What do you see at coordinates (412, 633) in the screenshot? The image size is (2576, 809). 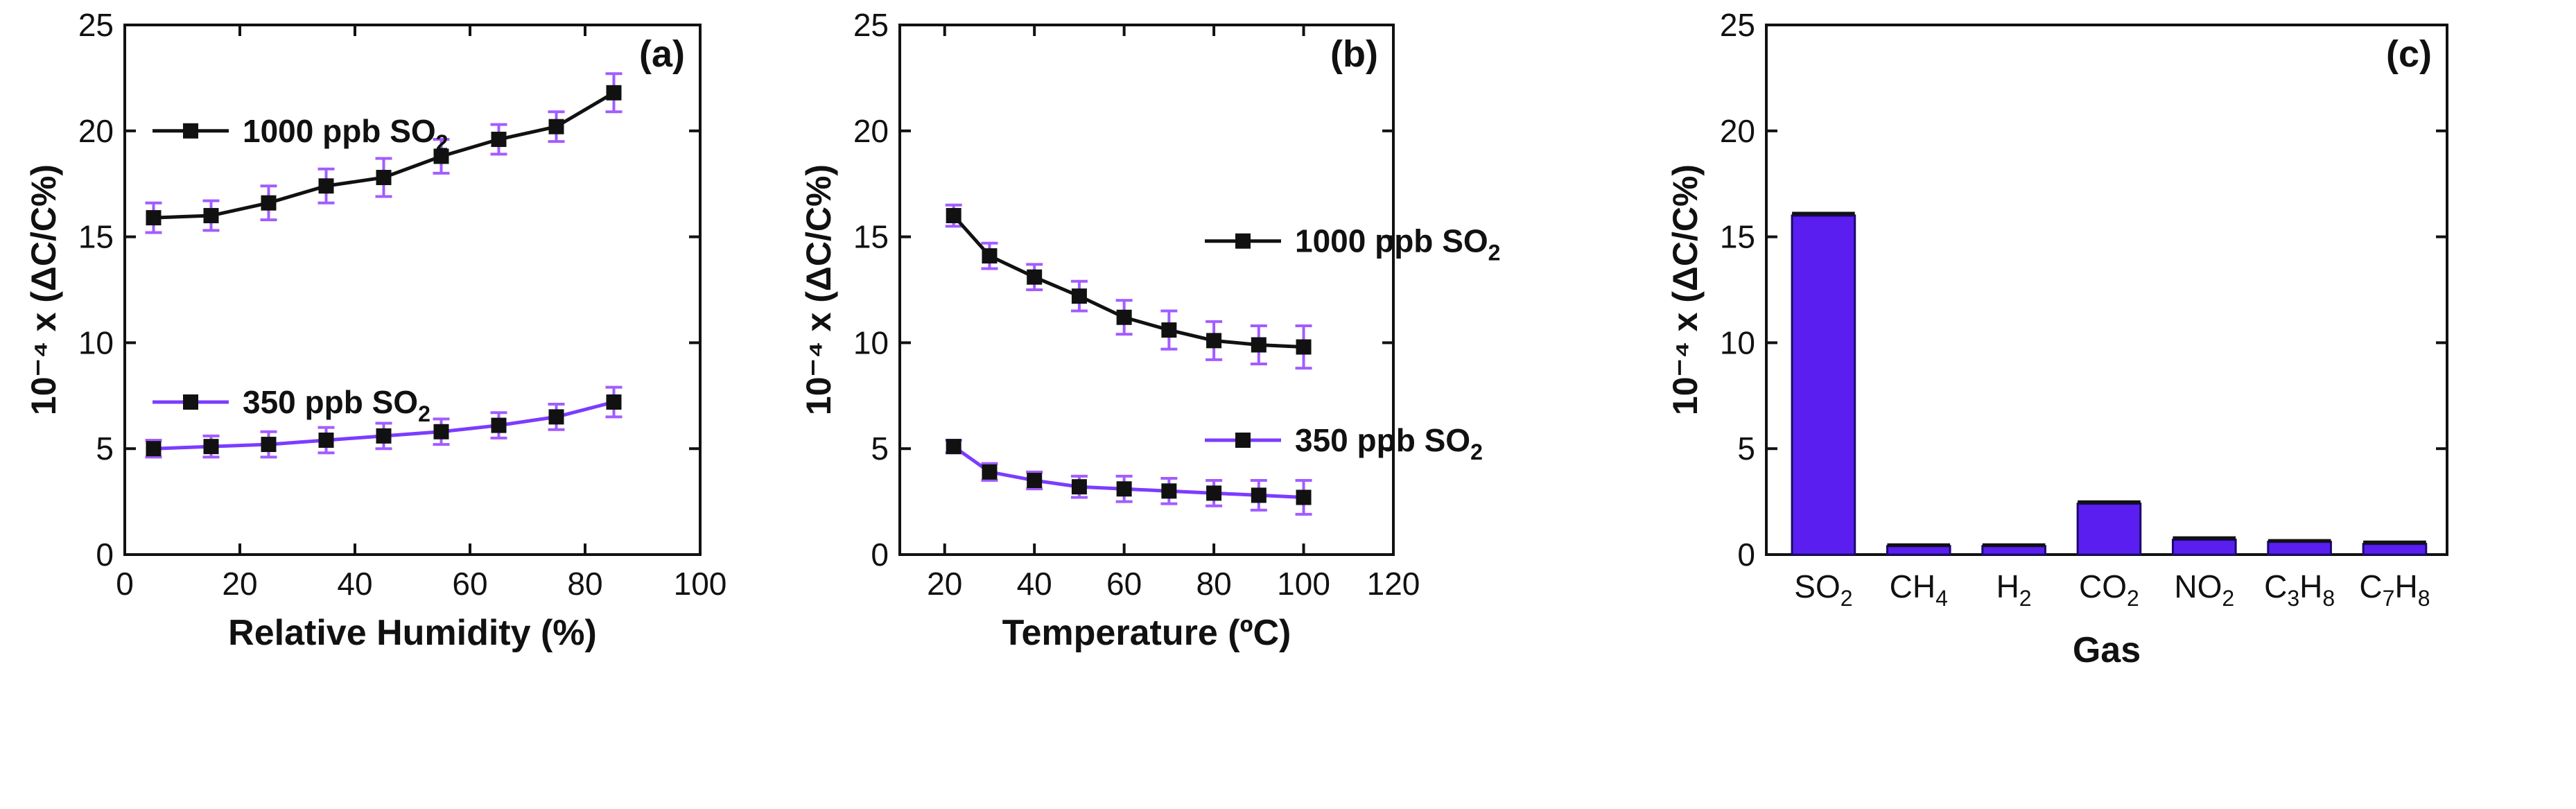 I see `x-axis-label: Relative Humidity (%)` at bounding box center [412, 633].